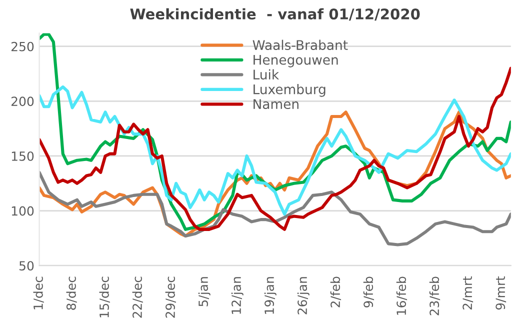  Describe the element at coordinates (468, 293) in the screenshot. I see `x-tick-label: 2/mrt` at that location.